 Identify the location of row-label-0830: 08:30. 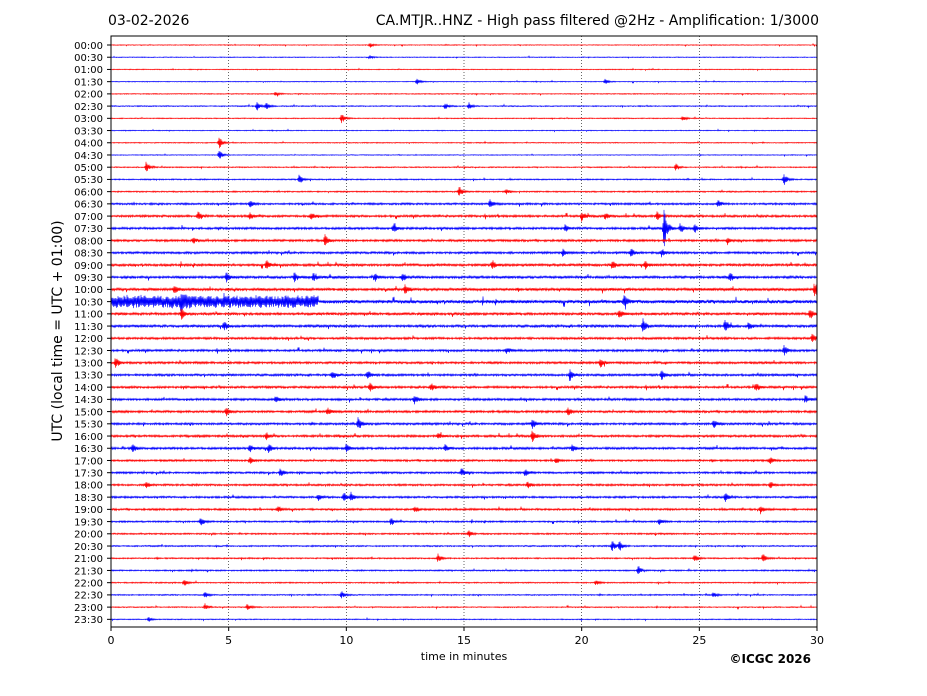
(88, 254).